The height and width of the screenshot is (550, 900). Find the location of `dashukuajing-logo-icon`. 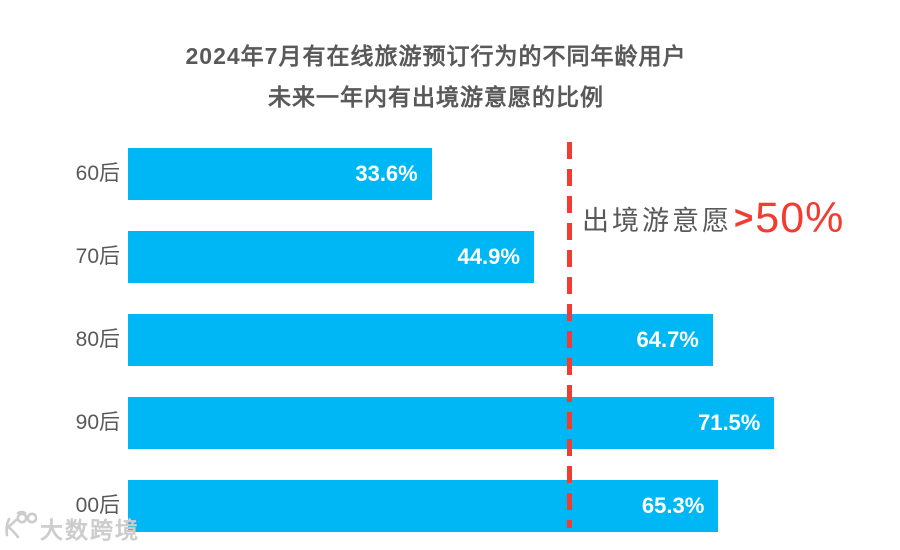

dashukuajing-logo-icon is located at coordinates (20, 527).